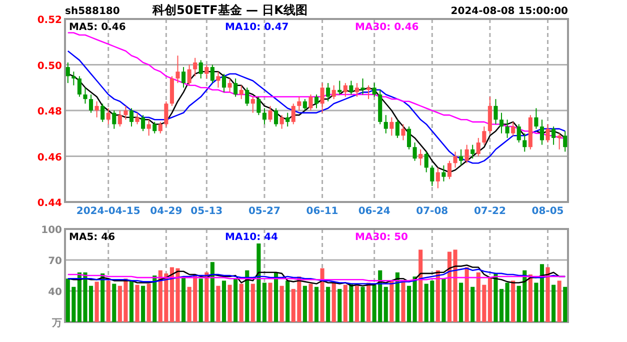  I want to click on chart-title: 科创50ETF基金 — 日K线图, so click(230, 10).